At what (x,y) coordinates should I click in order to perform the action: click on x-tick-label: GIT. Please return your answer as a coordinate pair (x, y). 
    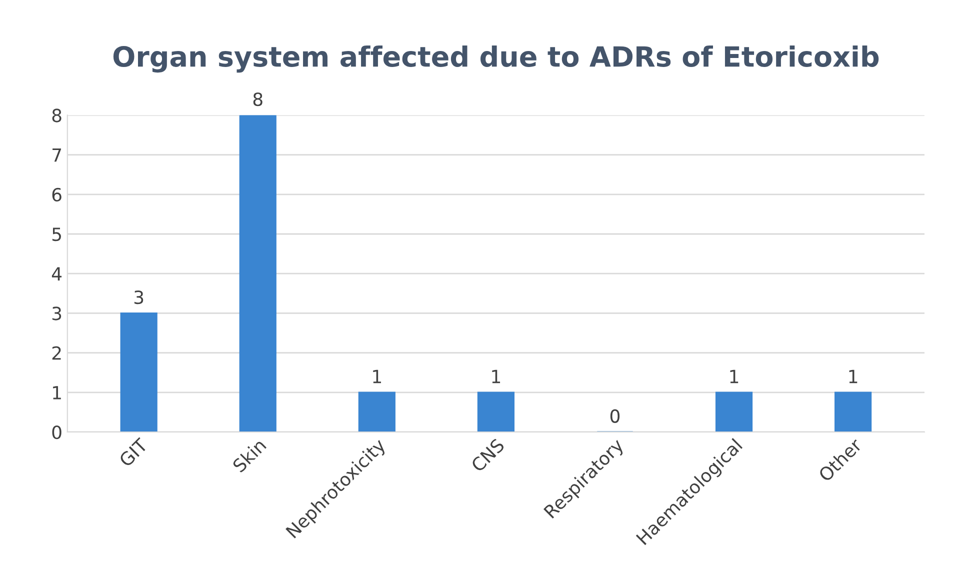
    Looking at the image, I should click on (133, 452).